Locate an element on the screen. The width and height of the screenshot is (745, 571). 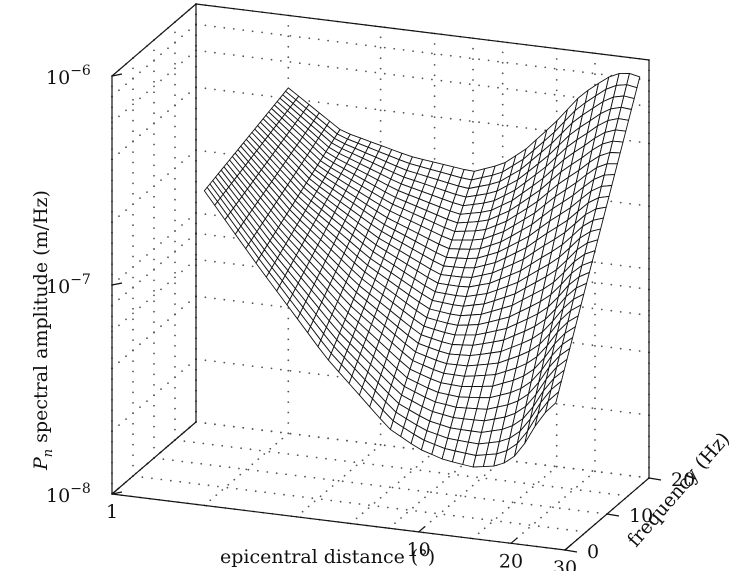
z-tick-mark is located at coordinates (117, 493).